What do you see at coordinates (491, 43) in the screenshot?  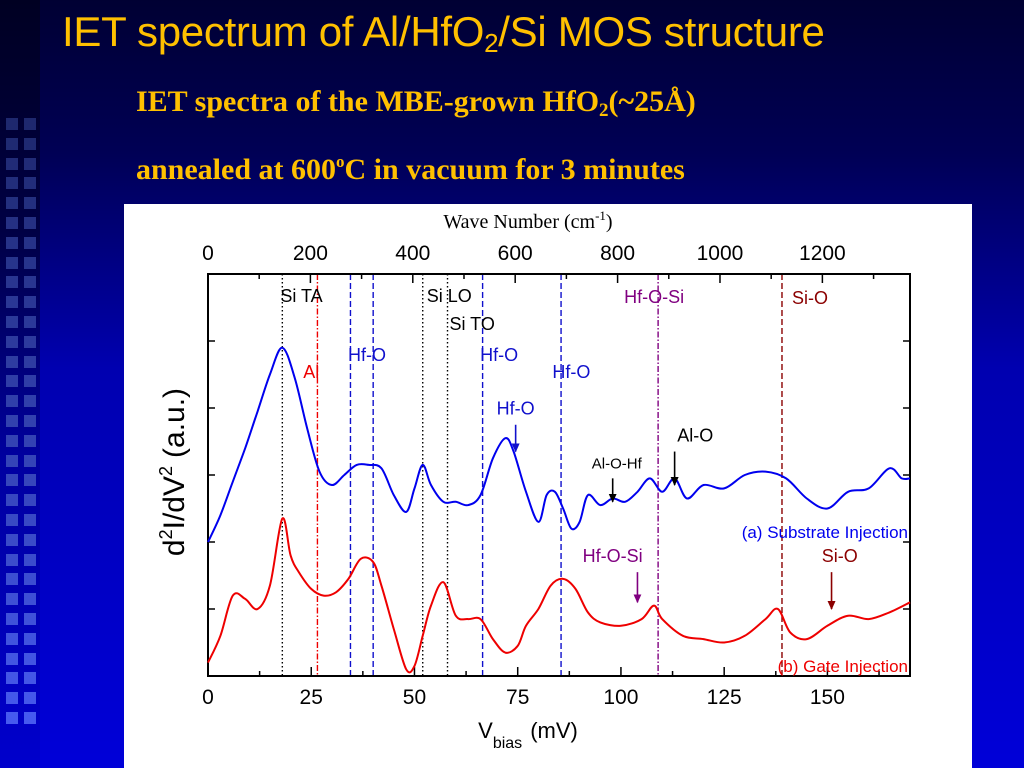 I see `title-subscript: 2` at bounding box center [491, 43].